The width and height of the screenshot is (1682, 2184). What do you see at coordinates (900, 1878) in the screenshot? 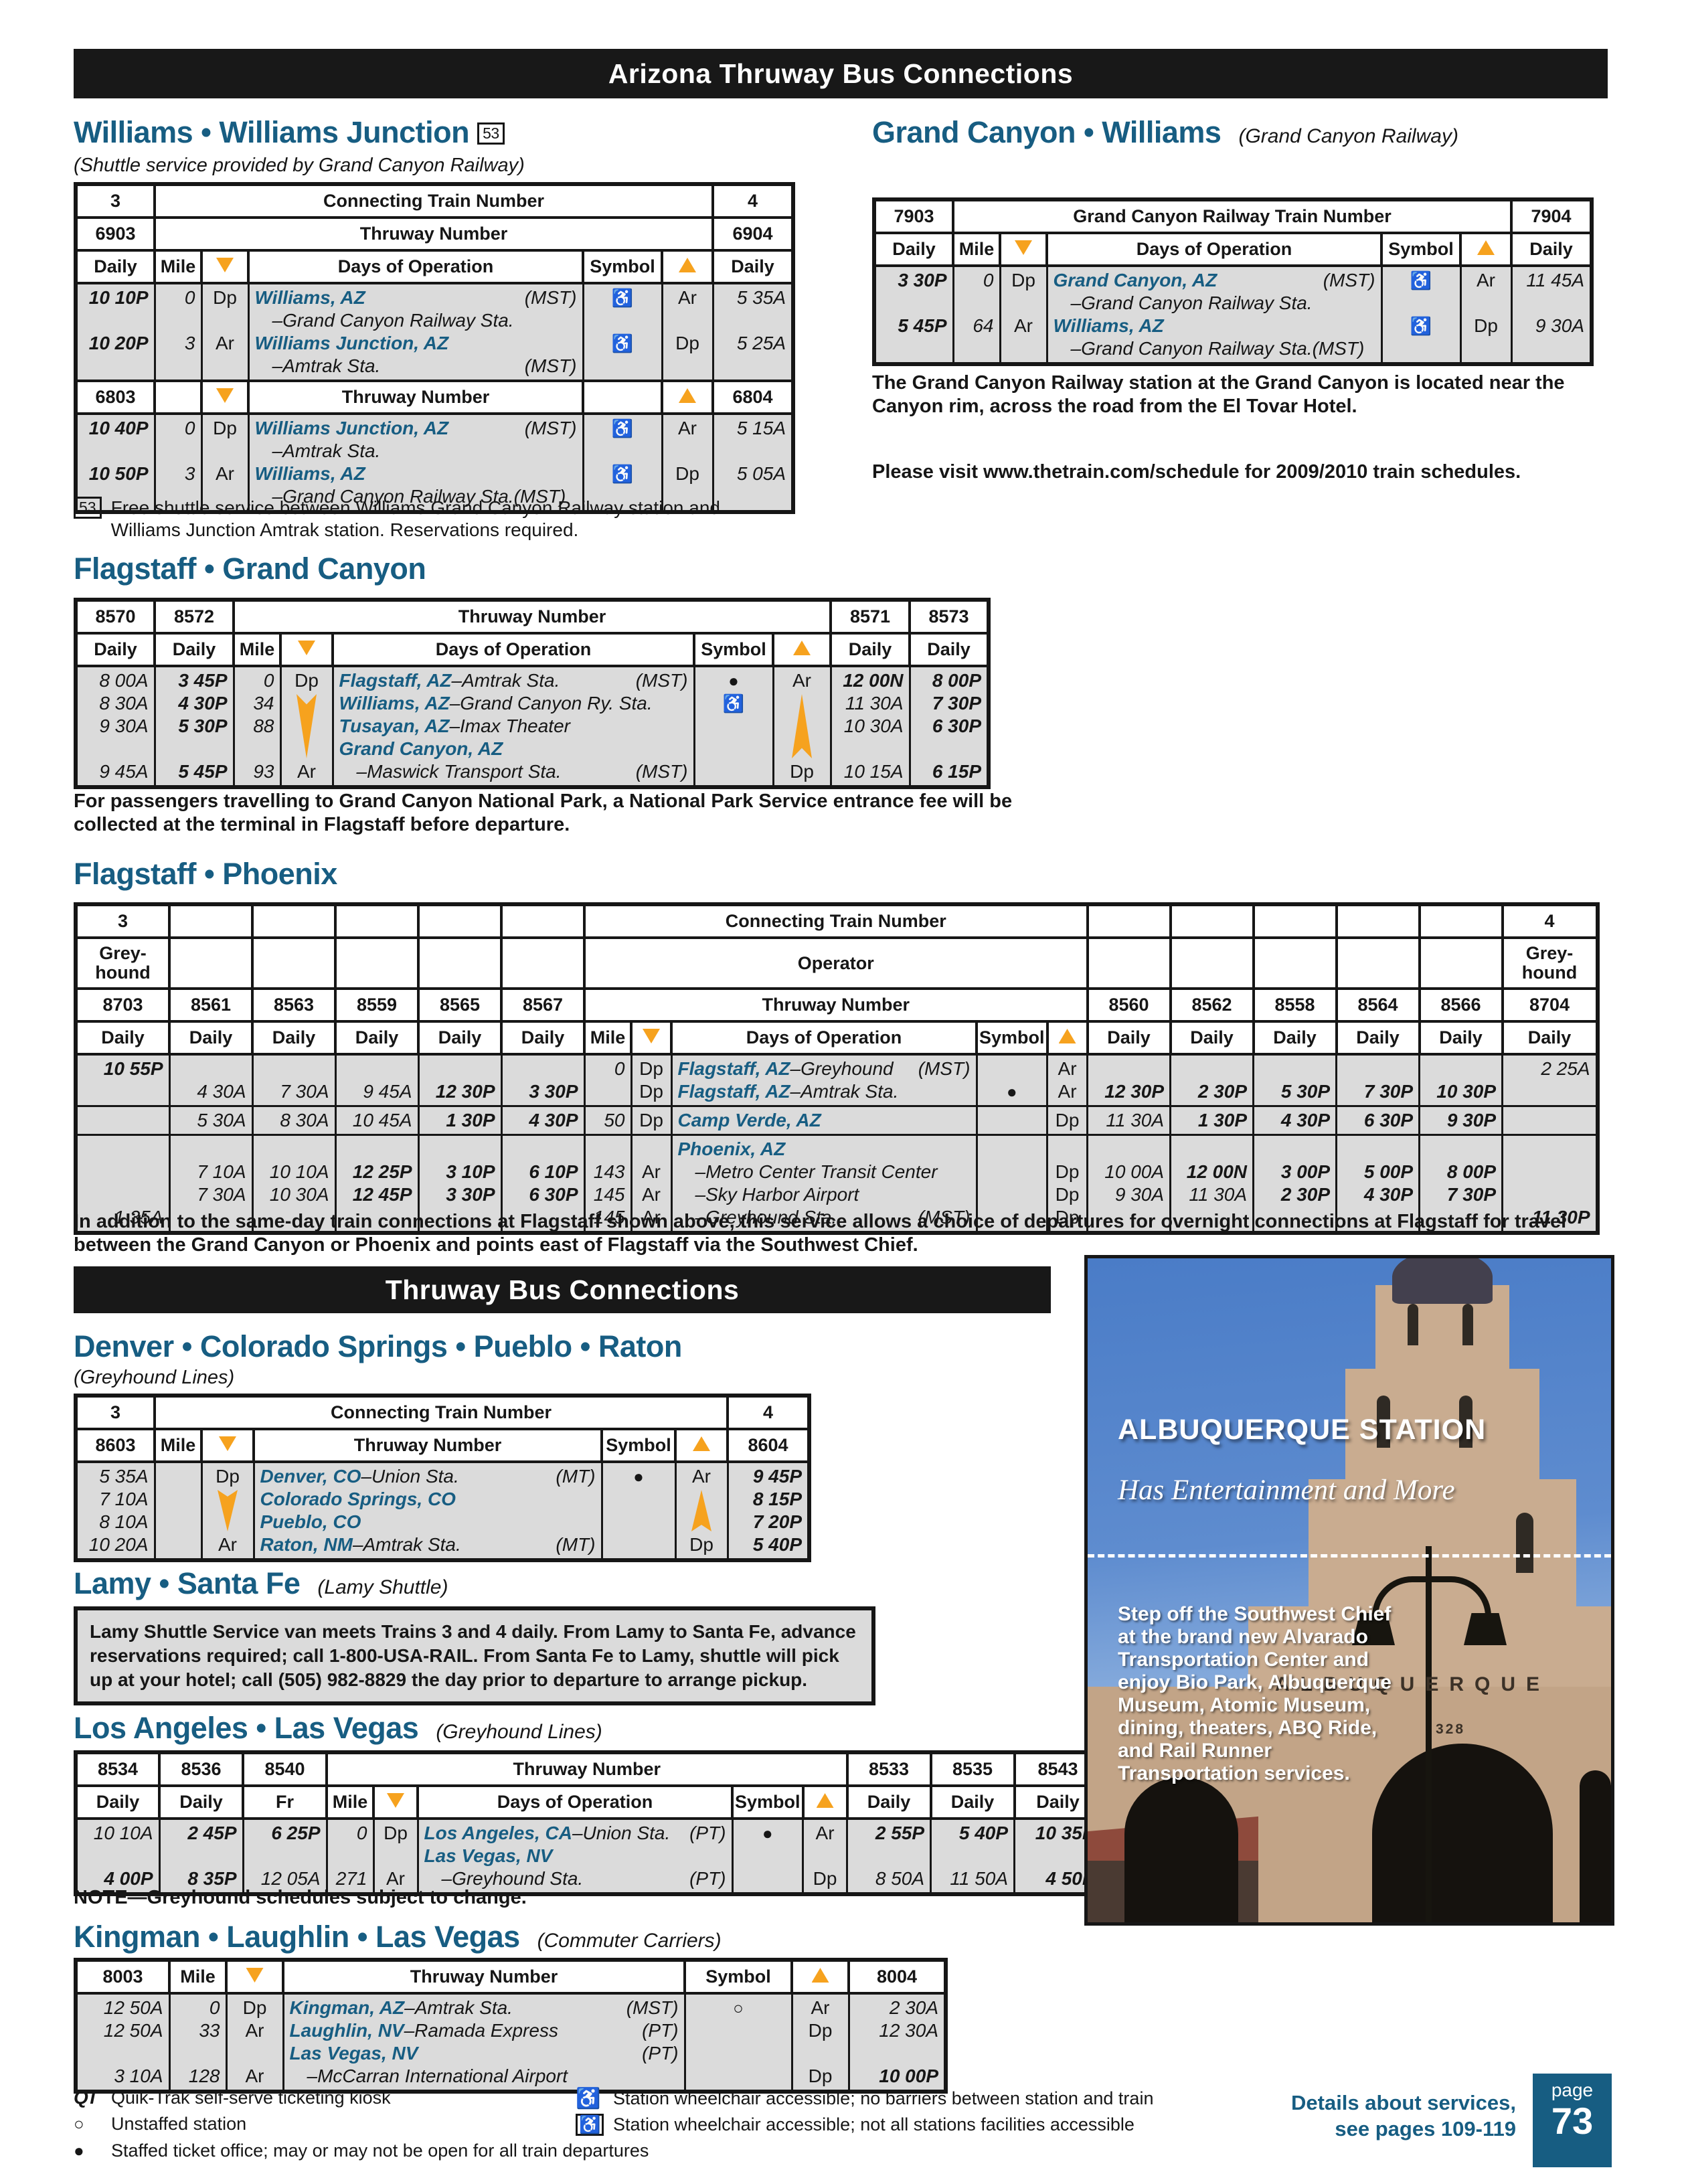
I see `cell-text: 8 50A` at bounding box center [900, 1878].